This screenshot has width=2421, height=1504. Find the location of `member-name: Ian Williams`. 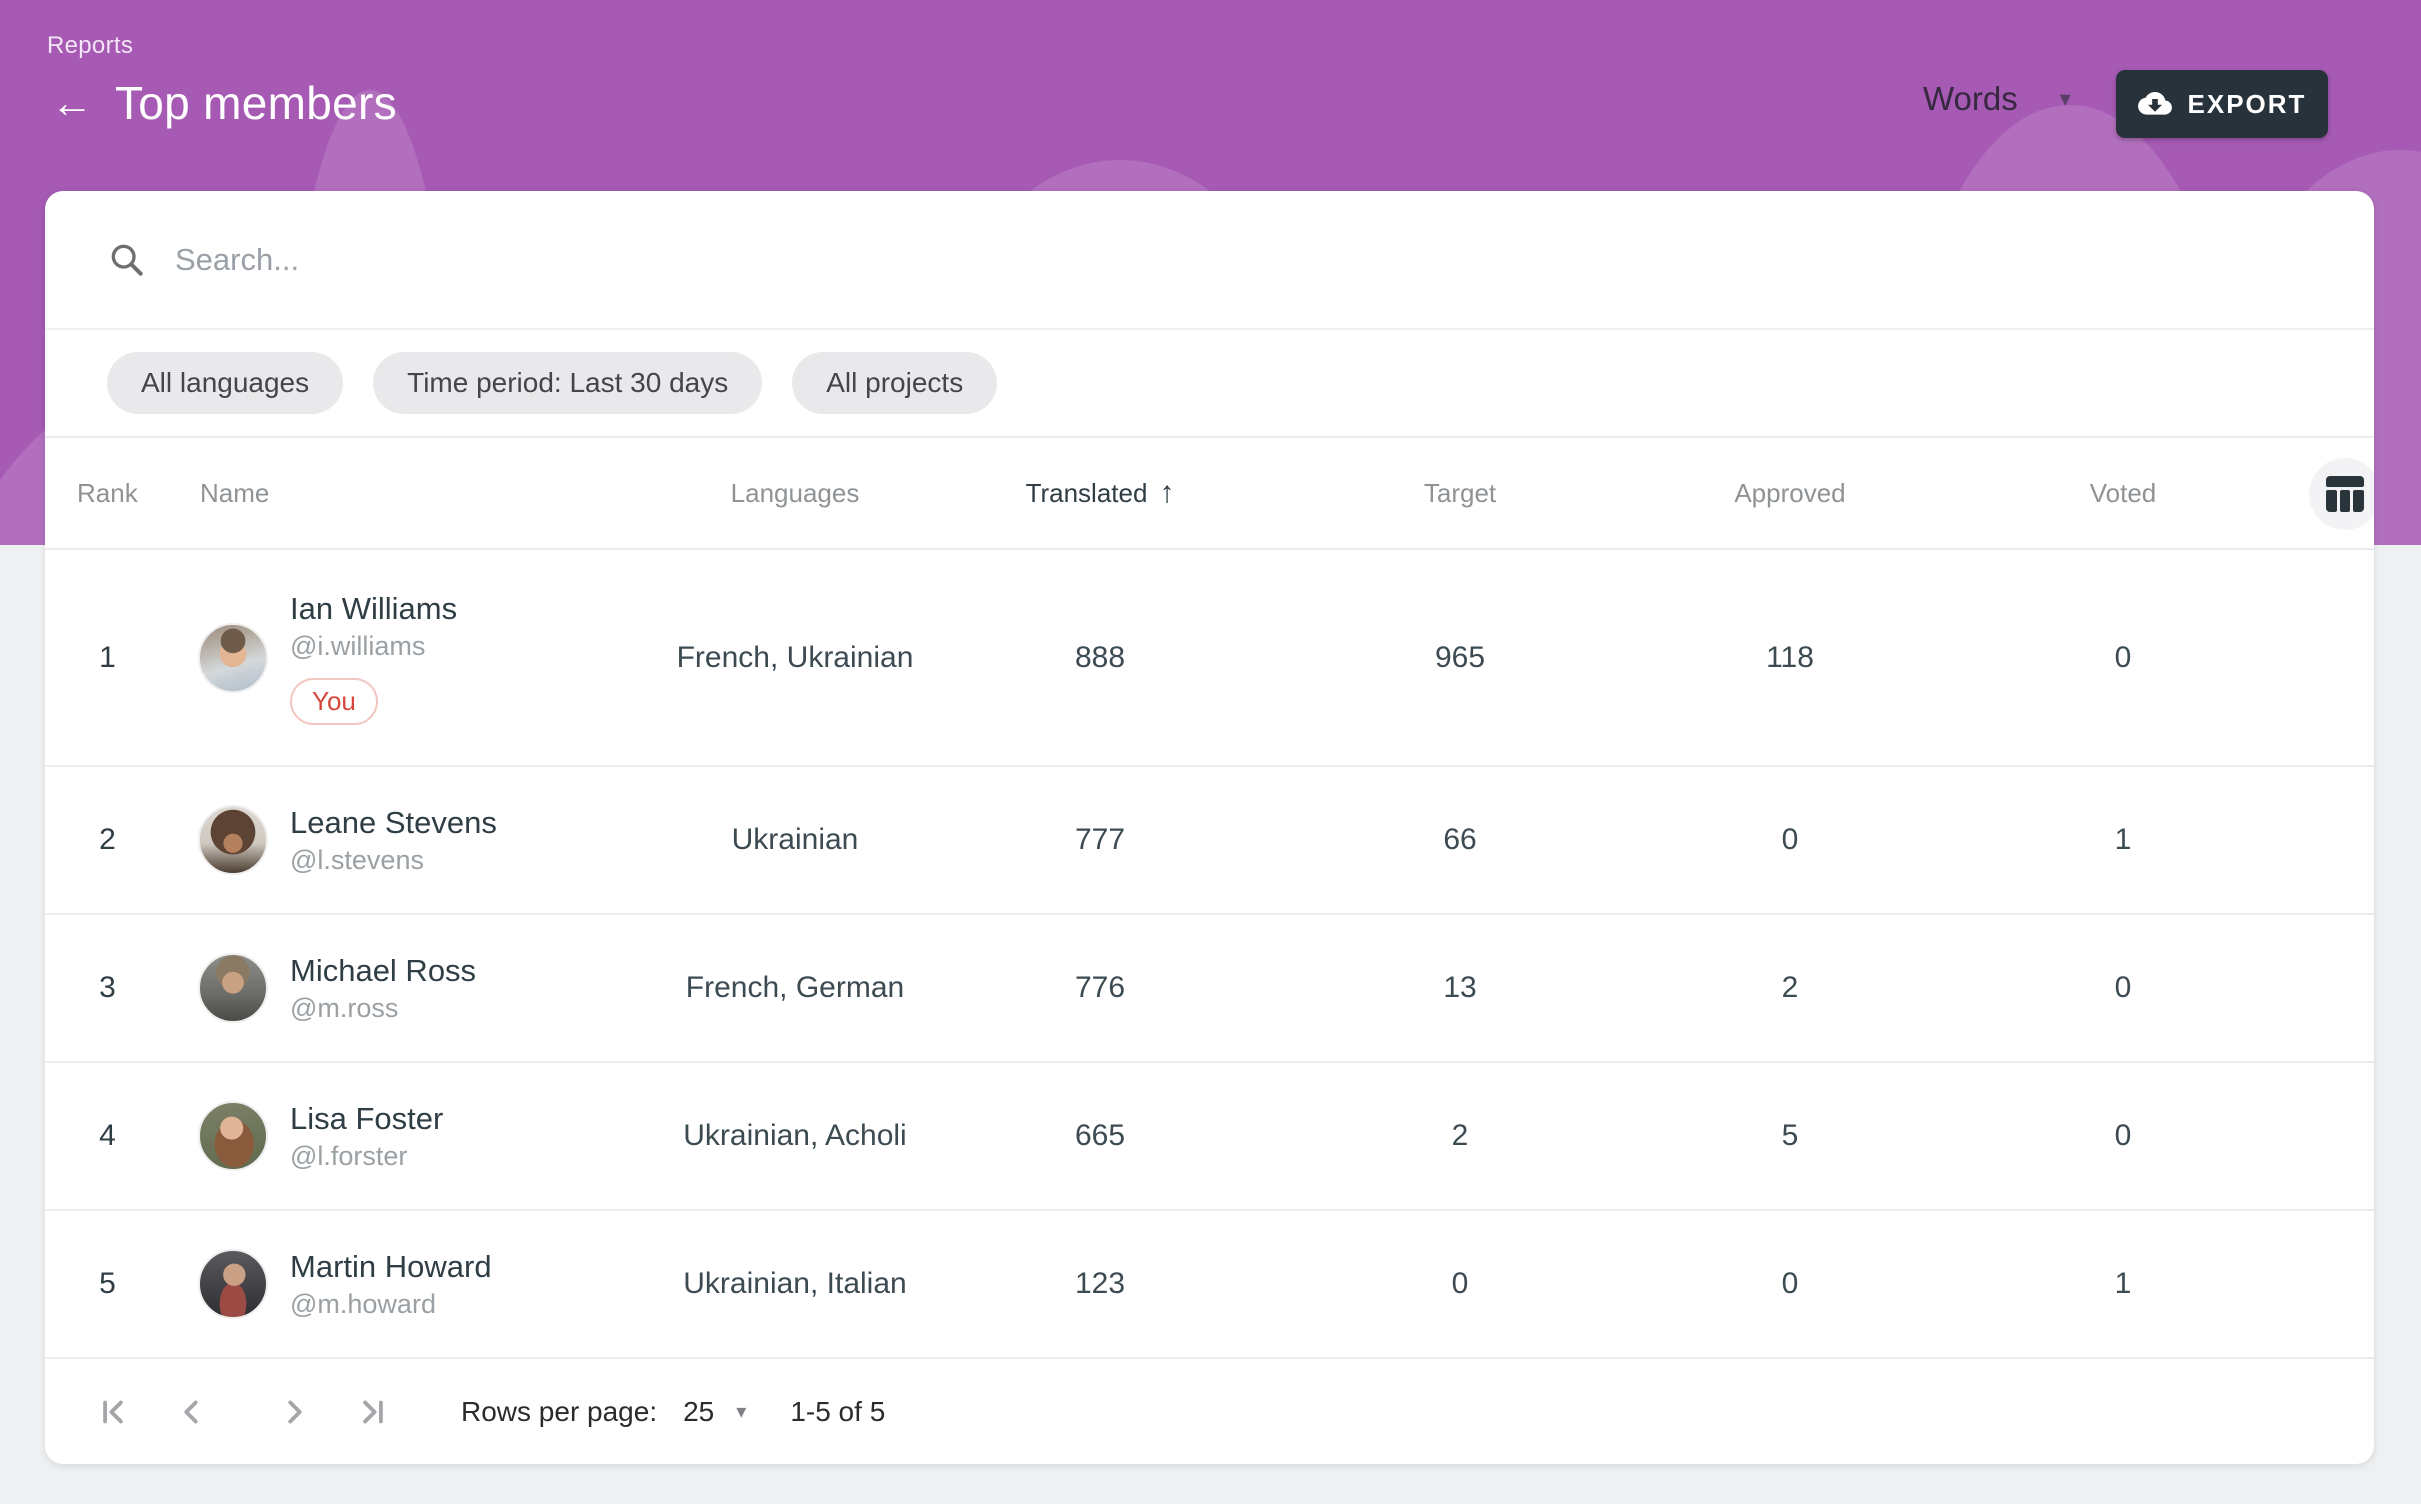

member-name: Ian Williams is located at coordinates (374, 608).